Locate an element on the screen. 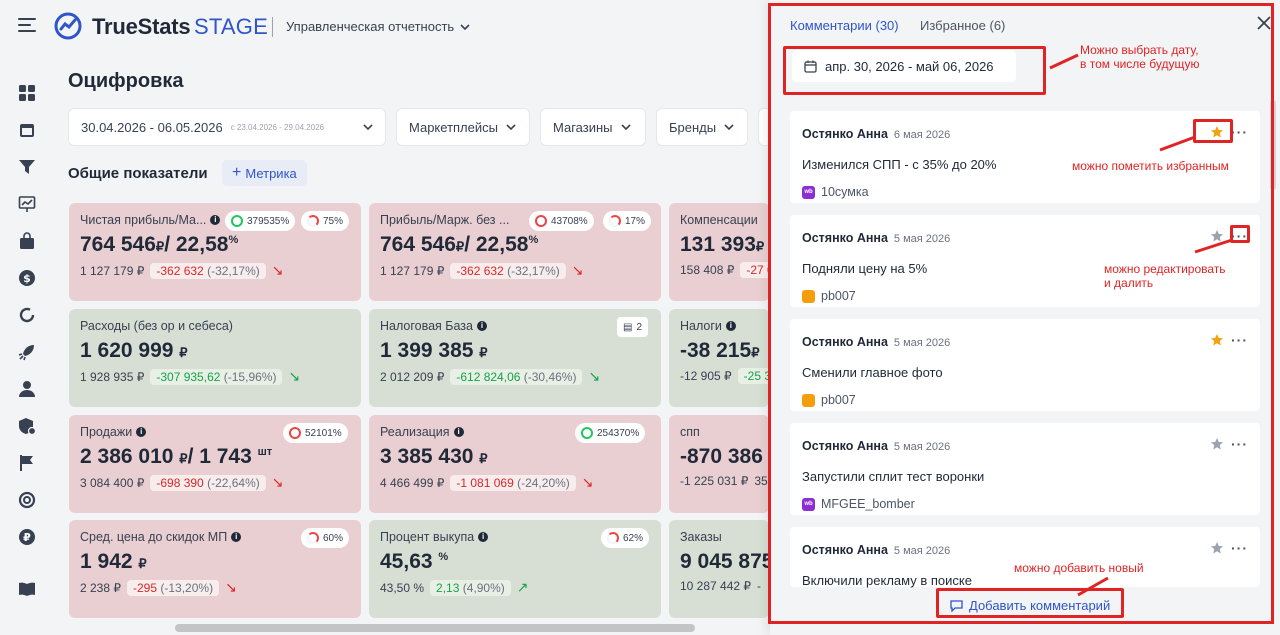 The height and width of the screenshot is (635, 1280). support-icon is located at coordinates (27, 500).